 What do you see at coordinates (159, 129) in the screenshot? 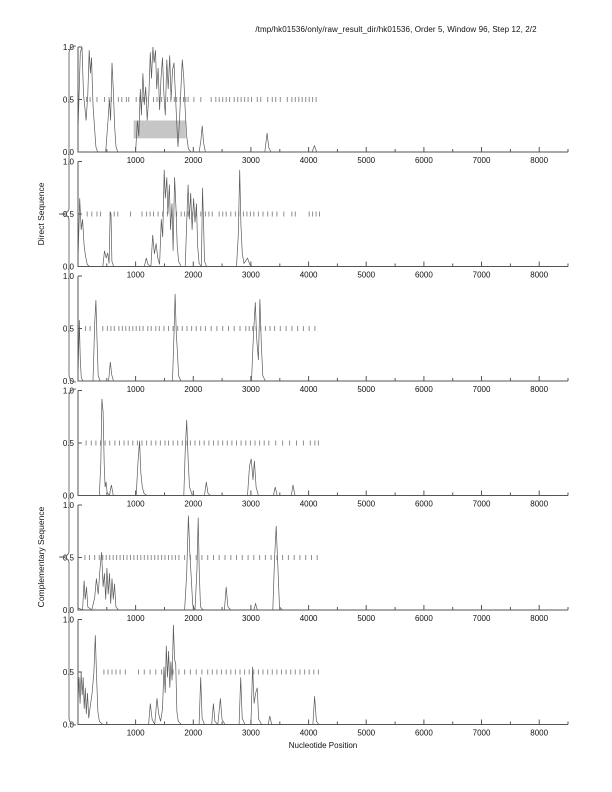
I see `predicted-region-box` at bounding box center [159, 129].